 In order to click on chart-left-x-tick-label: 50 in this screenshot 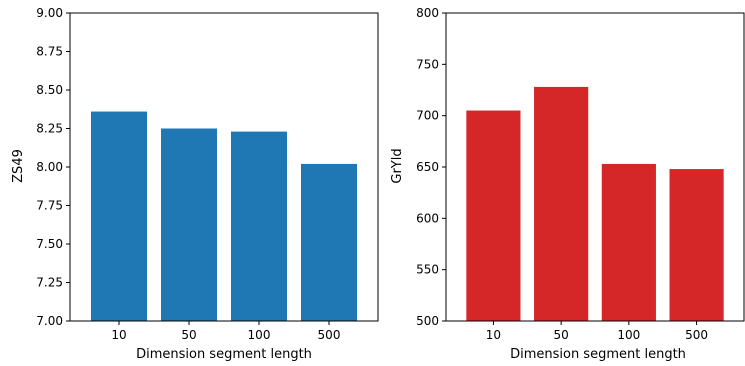, I will do `click(188, 335)`.